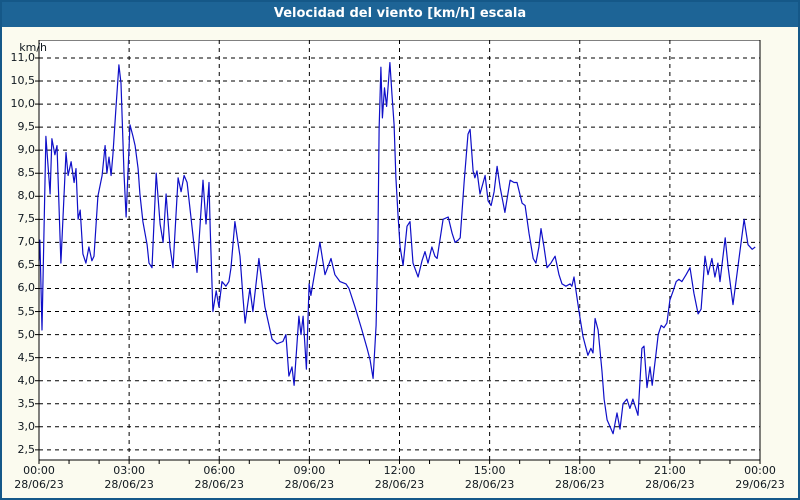  I want to click on y-tick-label: 10,5, so click(23, 81).